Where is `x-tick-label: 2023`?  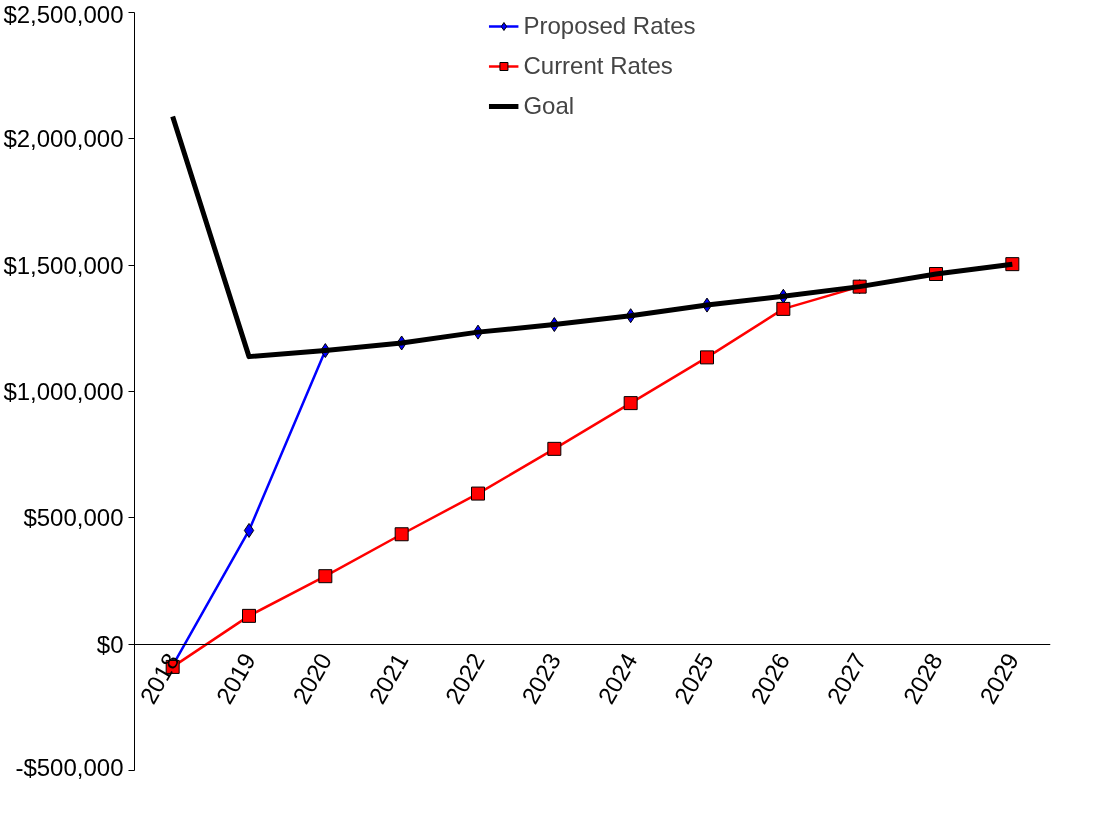
x-tick-label: 2023 is located at coordinates (541, 678).